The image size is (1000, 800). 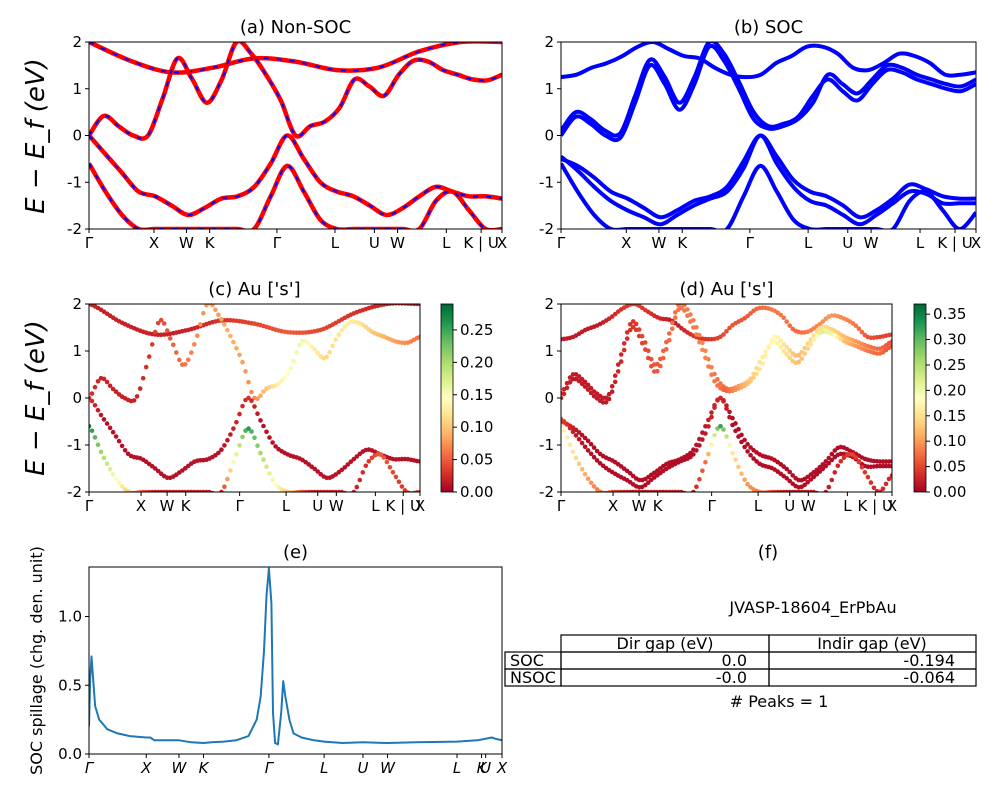 What do you see at coordinates (726, 398) in the screenshot?
I see `projected-points-d` at bounding box center [726, 398].